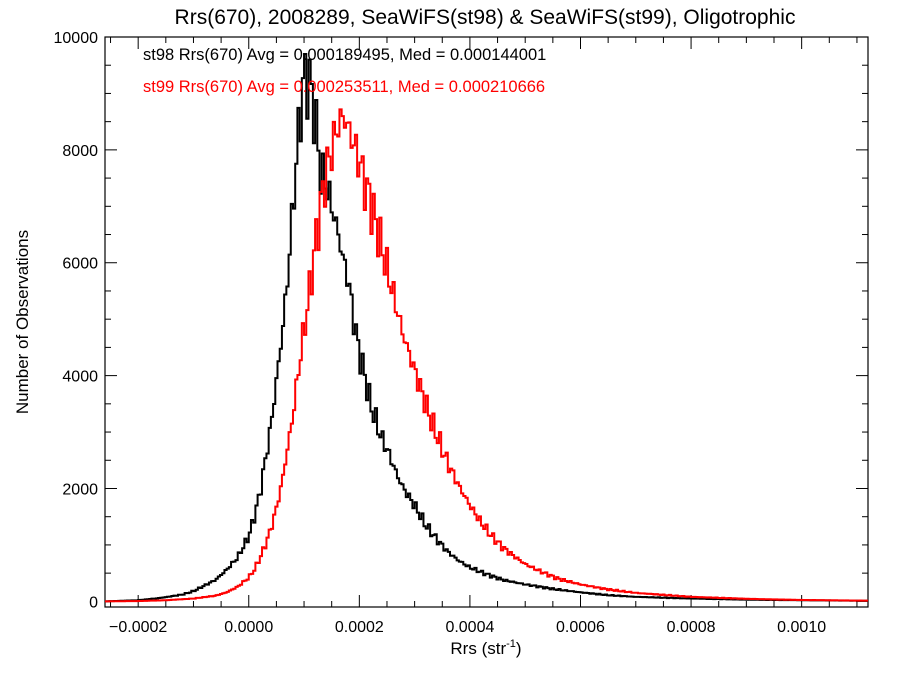  What do you see at coordinates (93, 602) in the screenshot?
I see `y-tick-label: 0` at bounding box center [93, 602].